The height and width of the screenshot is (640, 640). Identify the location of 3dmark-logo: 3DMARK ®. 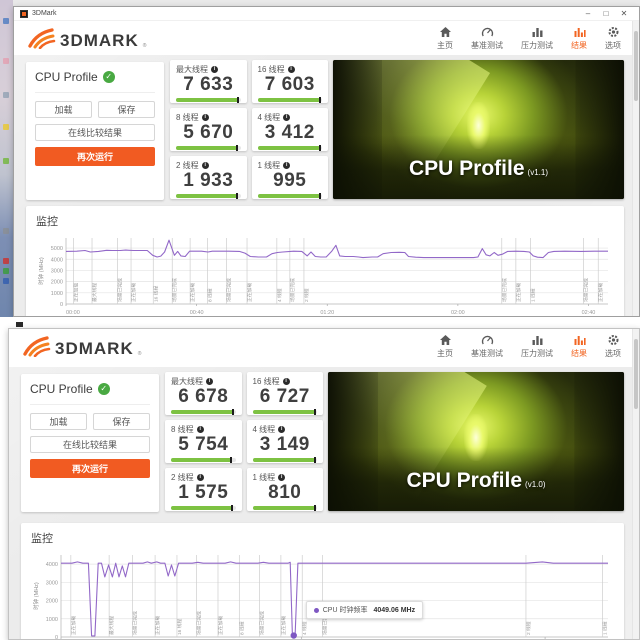
(82, 346).